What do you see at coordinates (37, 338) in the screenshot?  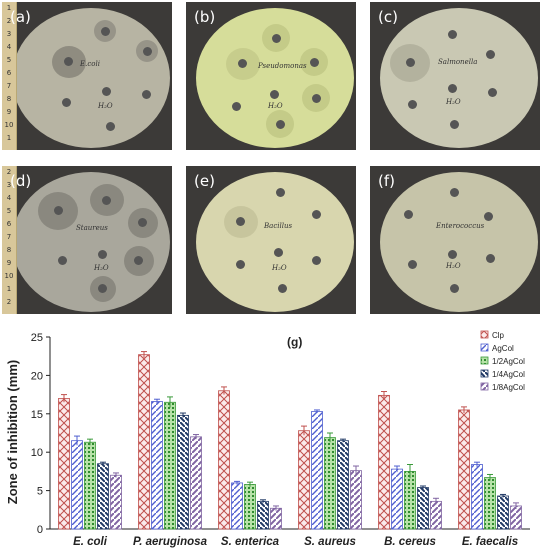 I see `y-tick-label: 25` at bounding box center [37, 338].